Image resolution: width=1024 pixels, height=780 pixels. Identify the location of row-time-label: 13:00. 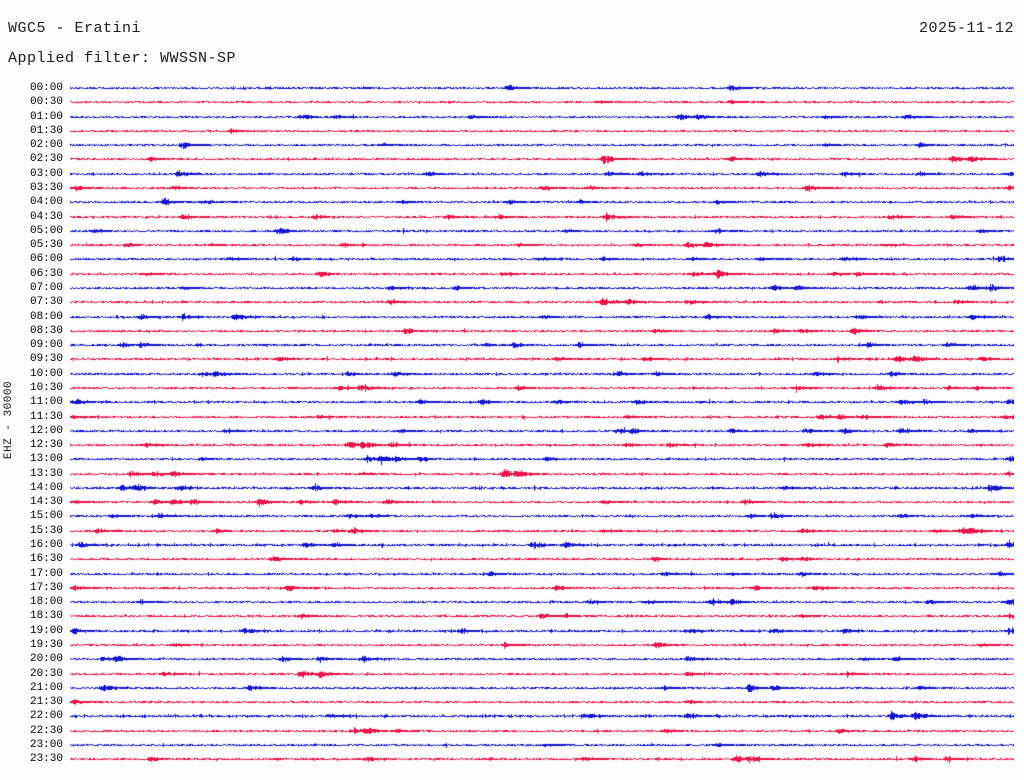
(46, 459).